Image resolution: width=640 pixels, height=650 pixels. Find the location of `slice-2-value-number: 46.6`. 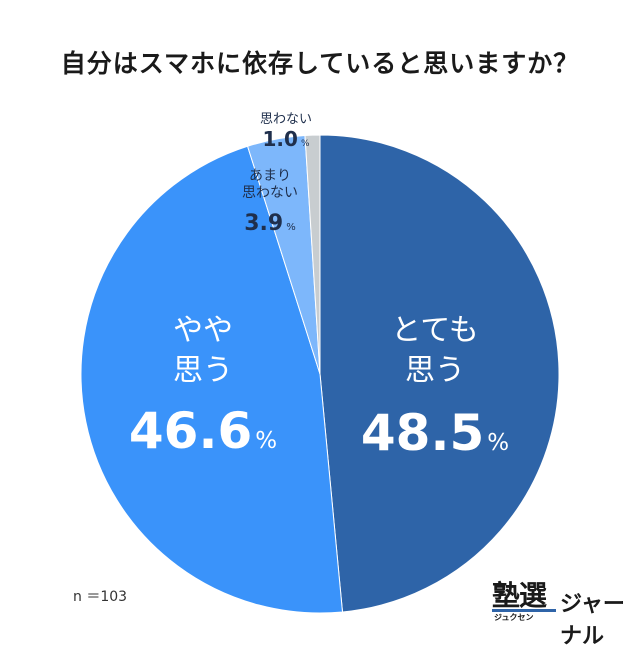

slice-2-value-number: 46.6 is located at coordinates (190, 431).